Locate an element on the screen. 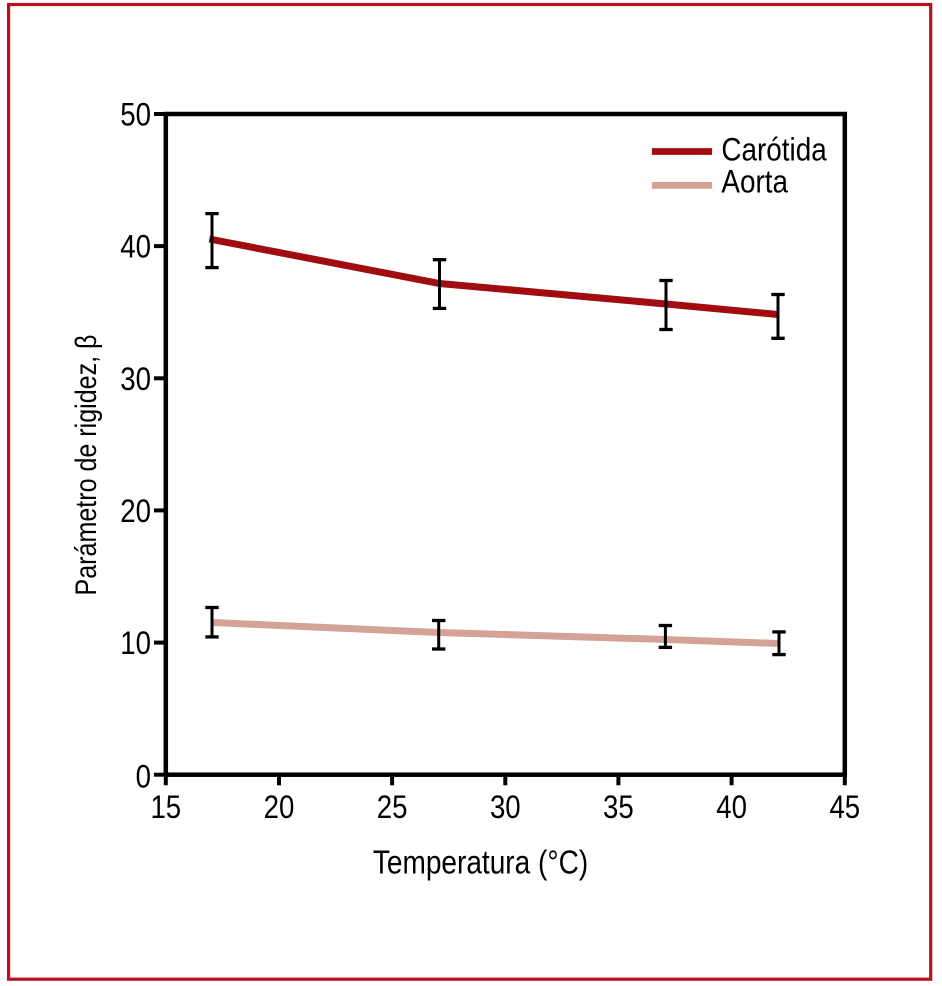 The width and height of the screenshot is (942, 986). svg-text: Temperatura (°C) is located at coordinates (480, 862).